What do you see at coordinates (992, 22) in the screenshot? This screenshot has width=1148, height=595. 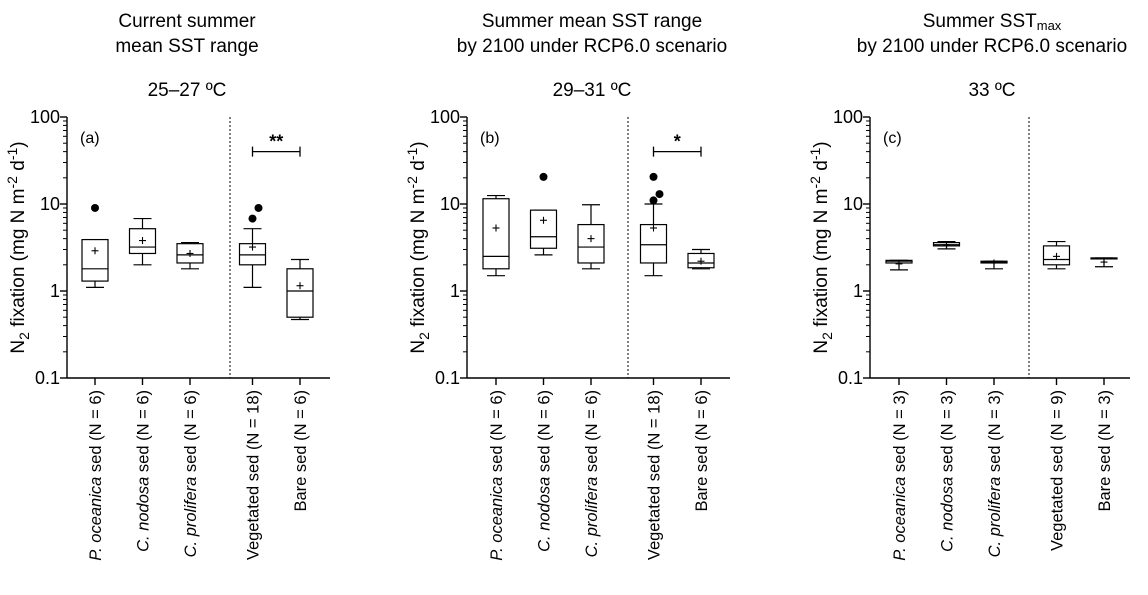 I see `panel-title-line: Summer SSTmax` at bounding box center [992, 22].